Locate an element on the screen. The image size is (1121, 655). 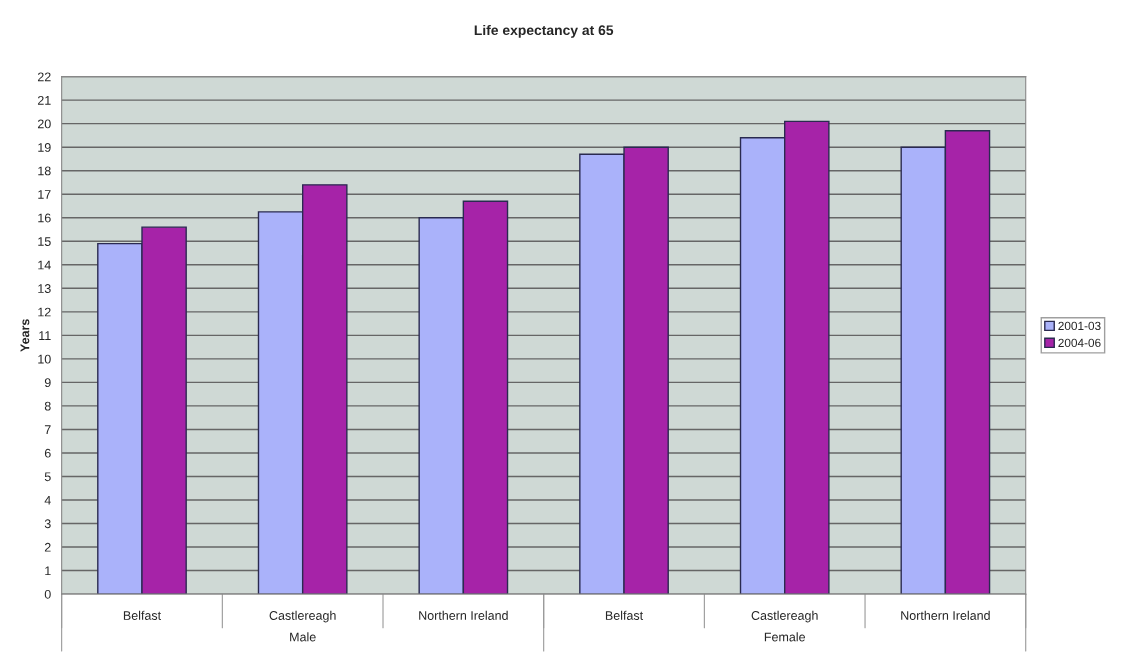
y-tick-label: 17 is located at coordinates (44, 194).